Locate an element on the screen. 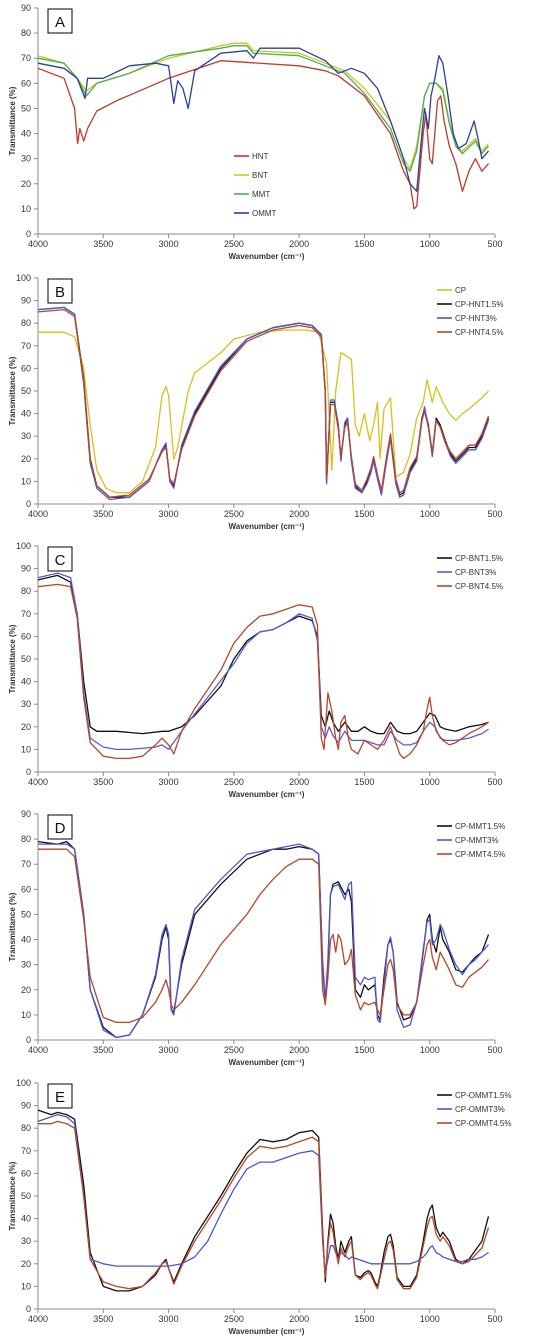 The height and width of the screenshot is (1343, 550). panel-letter: A is located at coordinates (60, 22).